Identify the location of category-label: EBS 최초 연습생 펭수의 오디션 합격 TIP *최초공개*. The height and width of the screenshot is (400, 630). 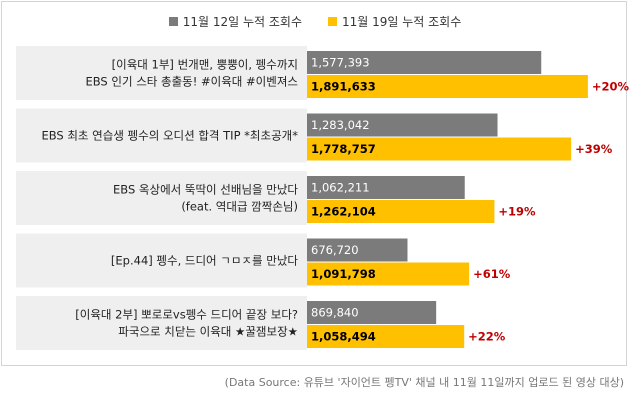
(169, 136).